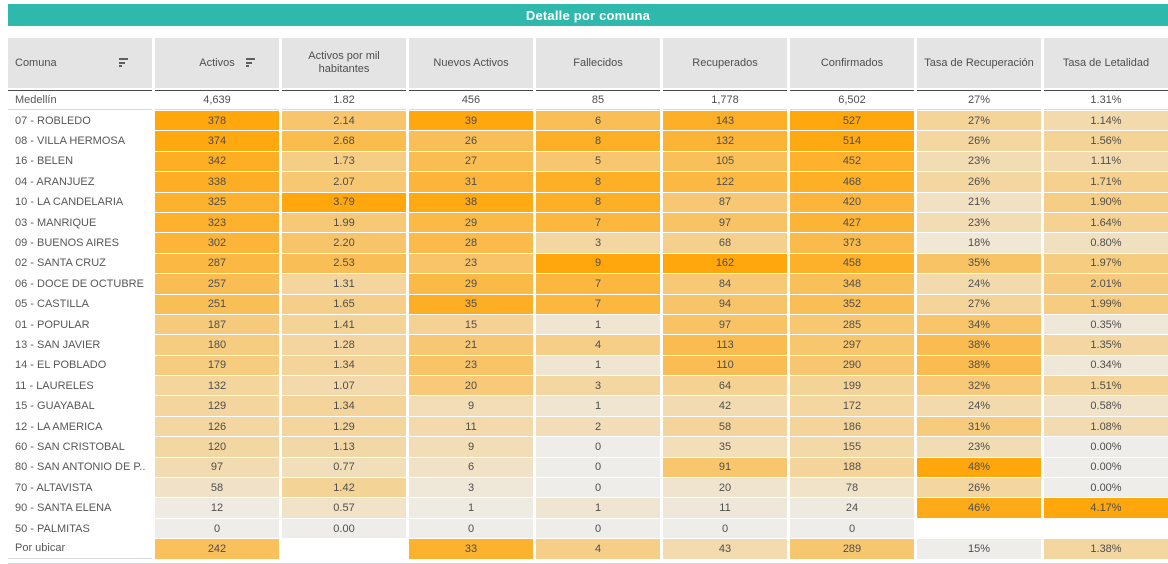  What do you see at coordinates (344, 345) in the screenshot?
I see `heat-cell-activos-por-mil-habitantes: 1.28` at bounding box center [344, 345].